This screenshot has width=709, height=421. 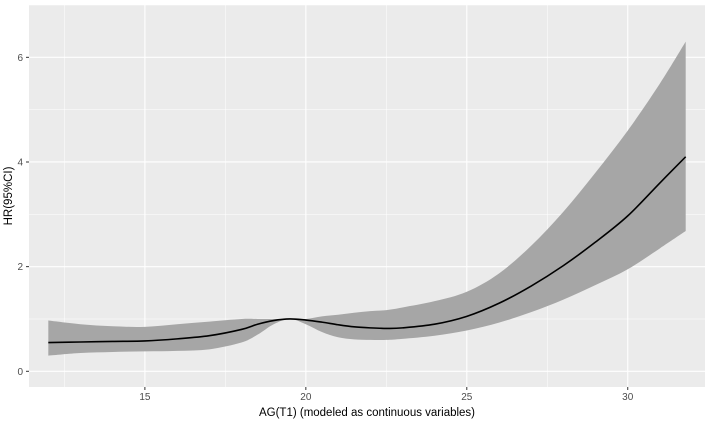 I want to click on y-axis: 0 2 4 6, so click(x=23, y=215).